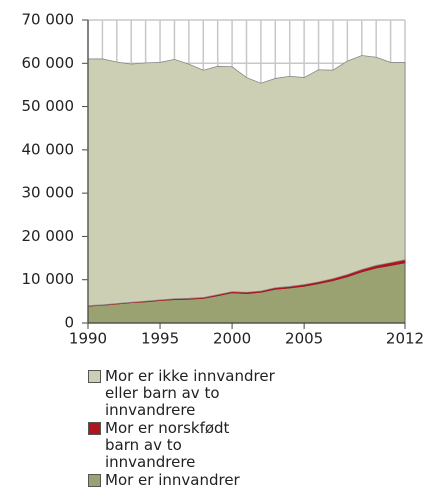 This screenshot has width=429, height=490. I want to click on x-tick-label: 1990, so click(88, 339).